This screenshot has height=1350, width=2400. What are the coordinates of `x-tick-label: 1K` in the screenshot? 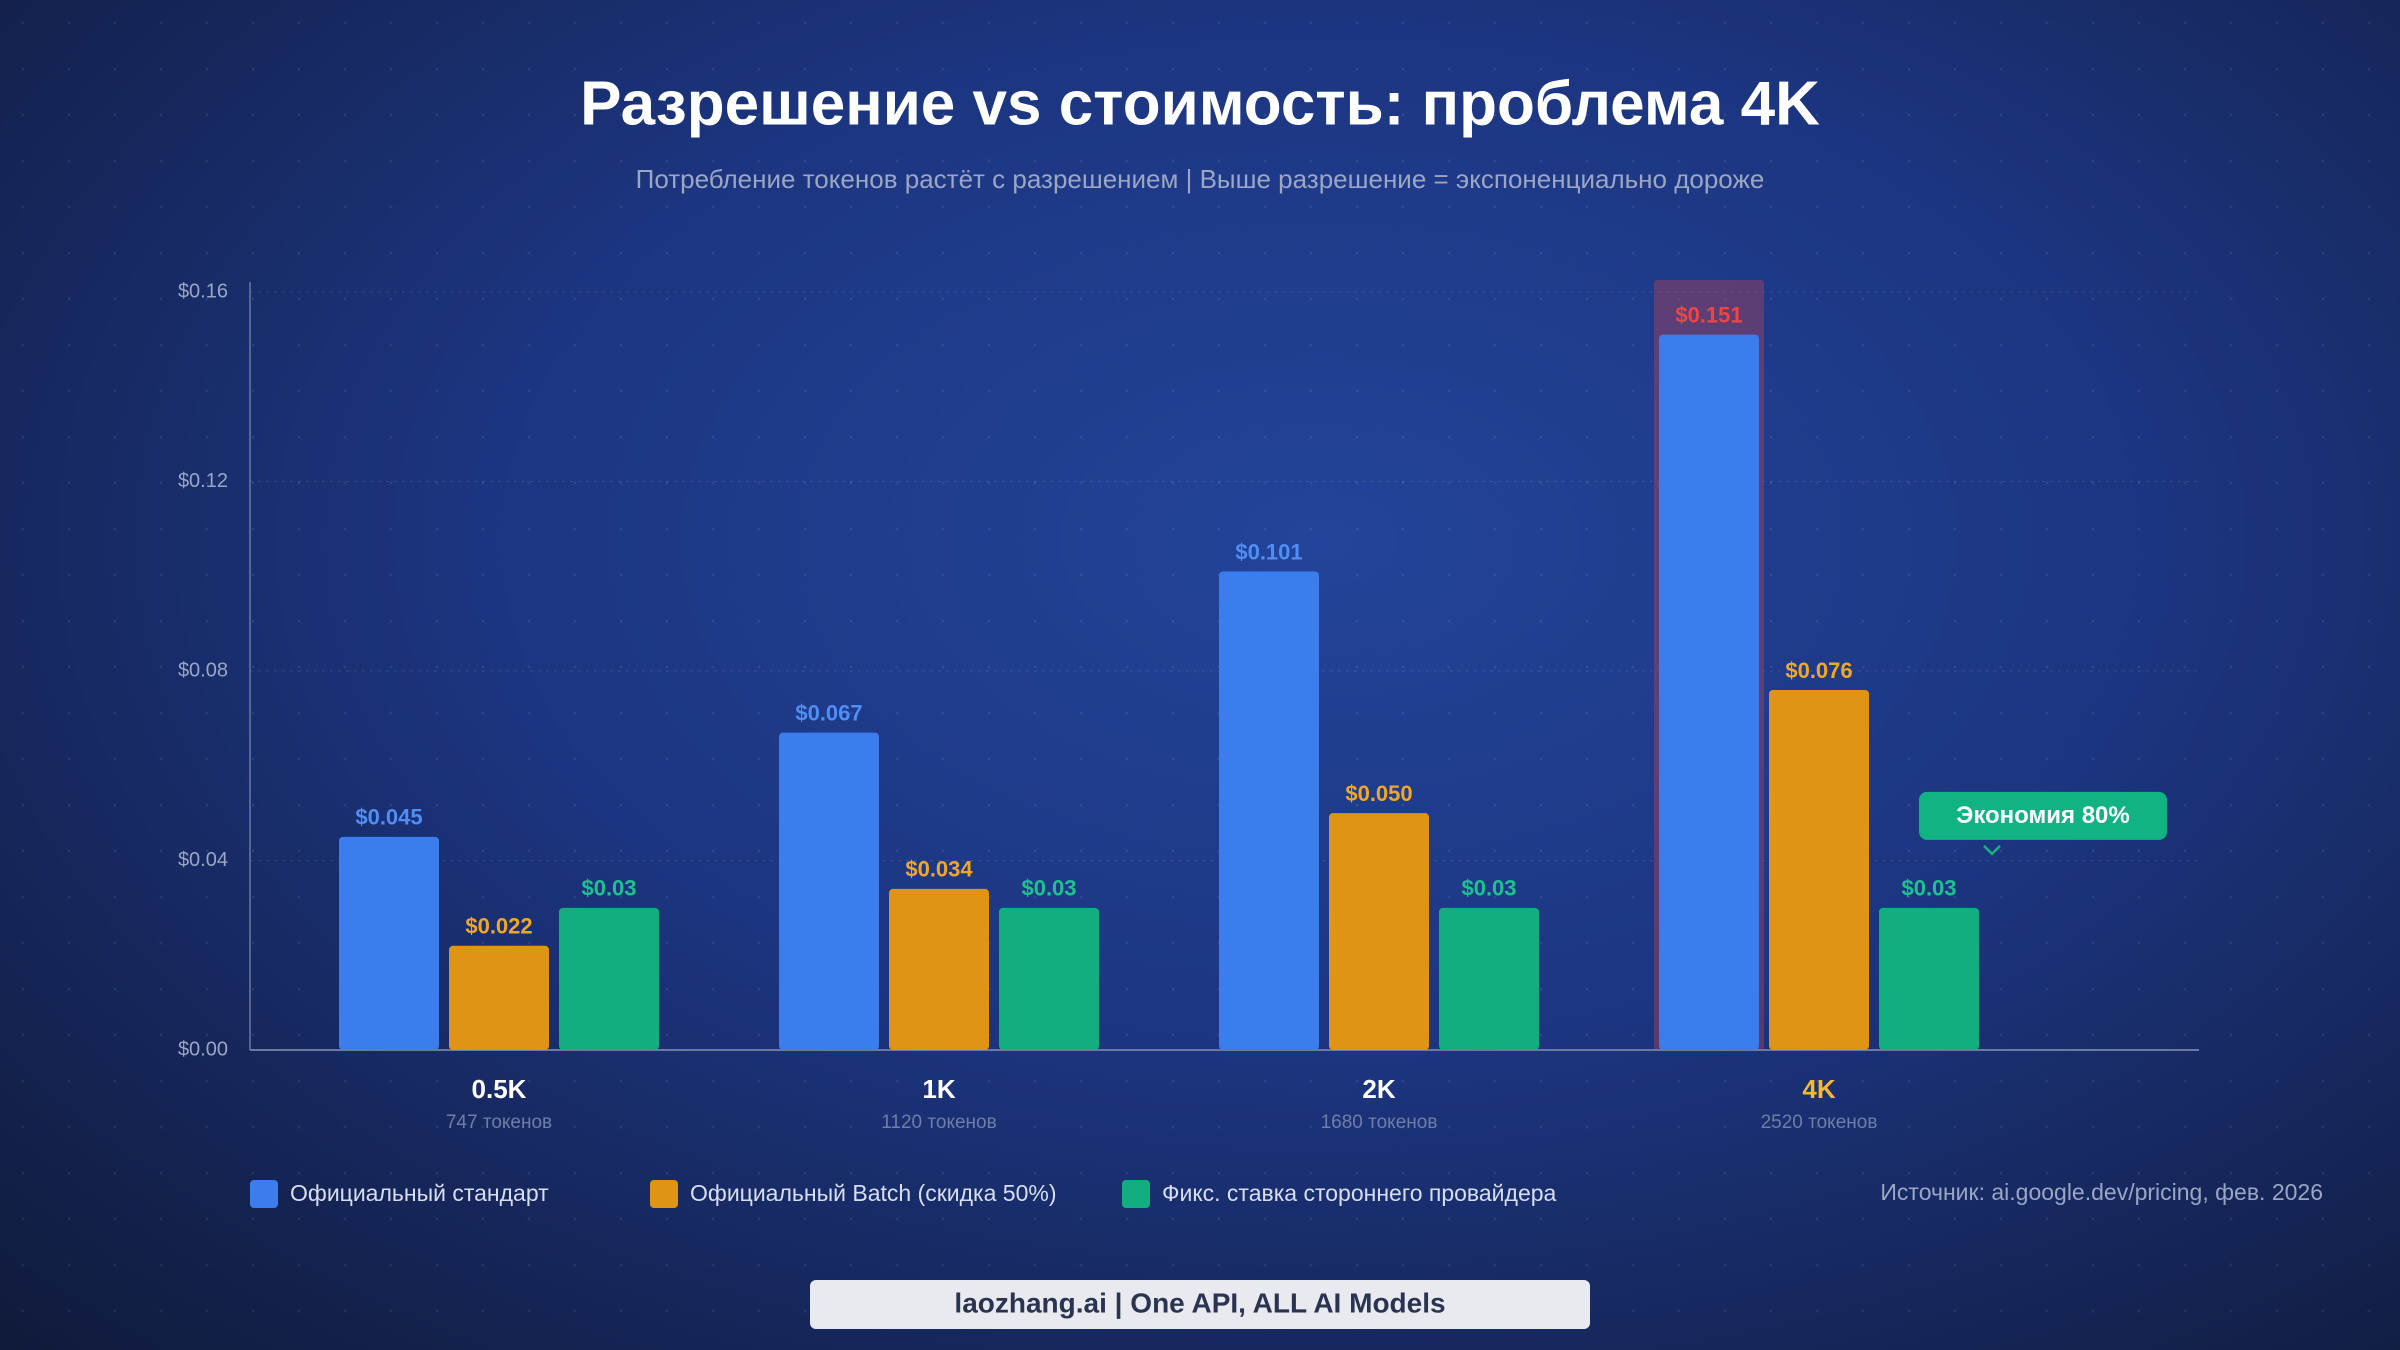 It's located at (938, 1089).